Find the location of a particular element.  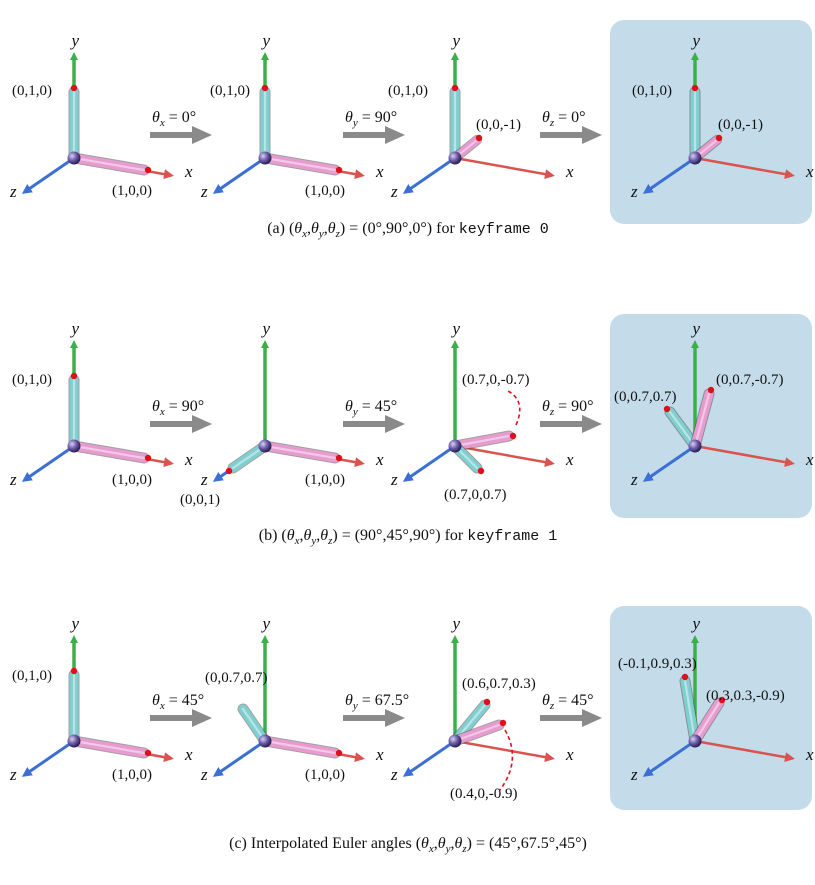

coordinate-label: (0.4,0,-0.9) is located at coordinates (484, 794).